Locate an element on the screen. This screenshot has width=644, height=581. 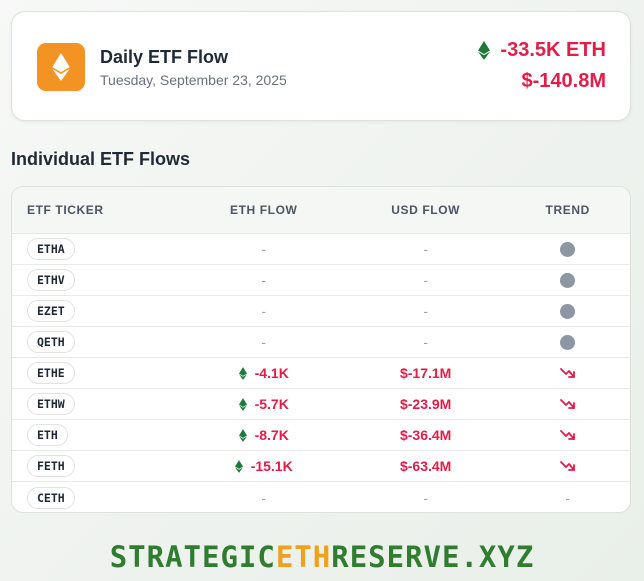
ticker-badge: ETHE is located at coordinates (51, 373).